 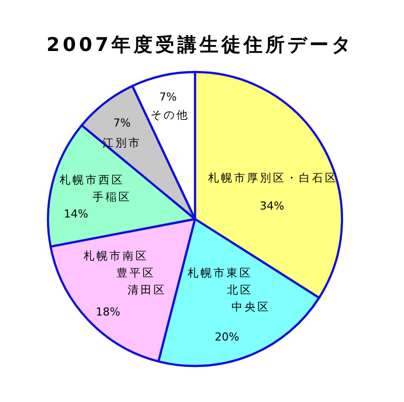 I want to click on slice-label: 江別市, so click(x=122, y=143).